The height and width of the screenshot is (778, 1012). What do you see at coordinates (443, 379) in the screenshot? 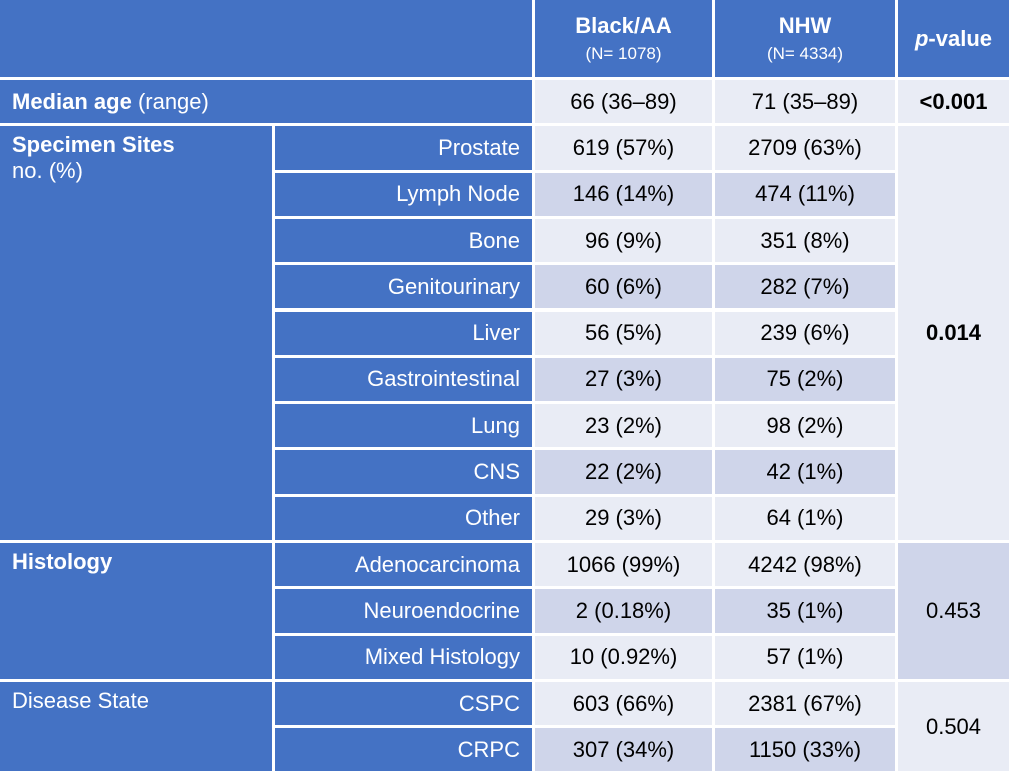
I see `cell-text: Gastrointestinal` at bounding box center [443, 379].